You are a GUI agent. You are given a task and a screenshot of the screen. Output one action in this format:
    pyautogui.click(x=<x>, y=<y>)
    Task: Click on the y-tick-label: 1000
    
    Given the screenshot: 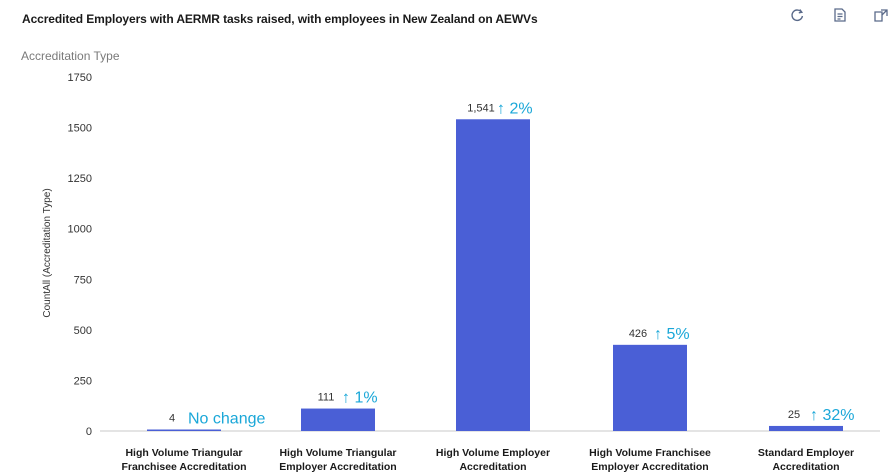 What is the action you would take?
    pyautogui.click(x=80, y=230)
    